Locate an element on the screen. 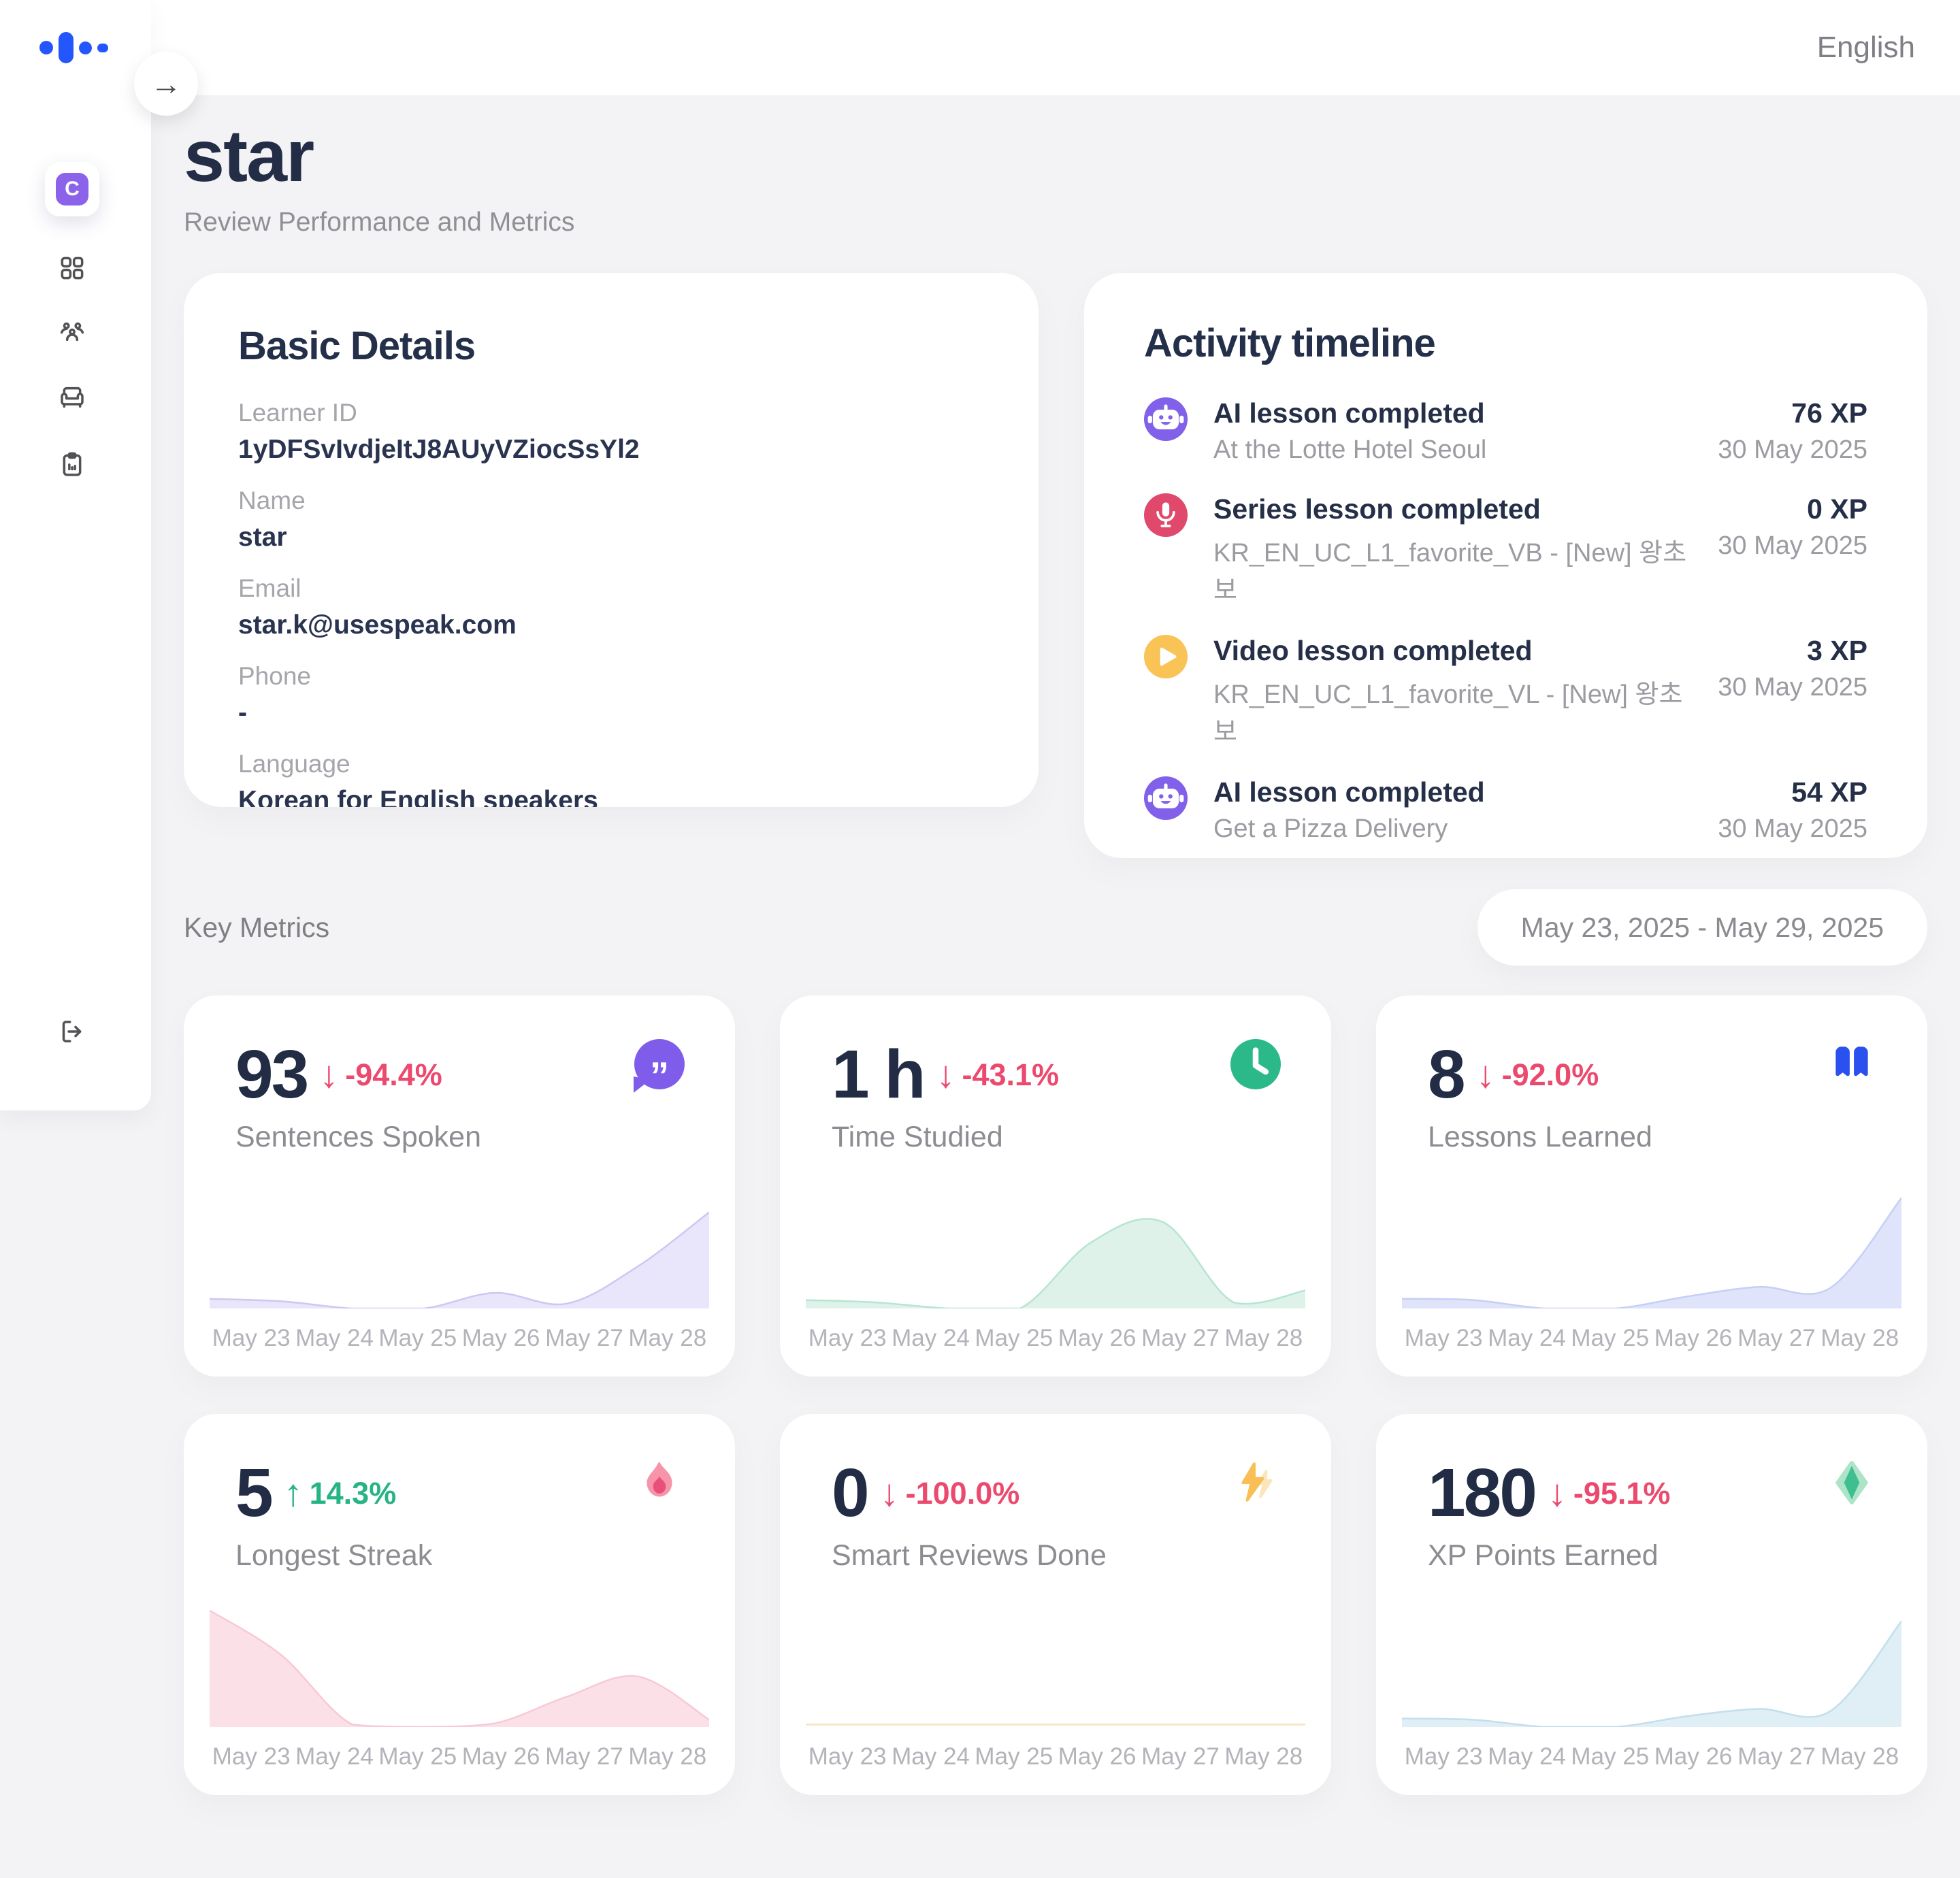  metric-label: Longest Streak is located at coordinates (334, 1555).